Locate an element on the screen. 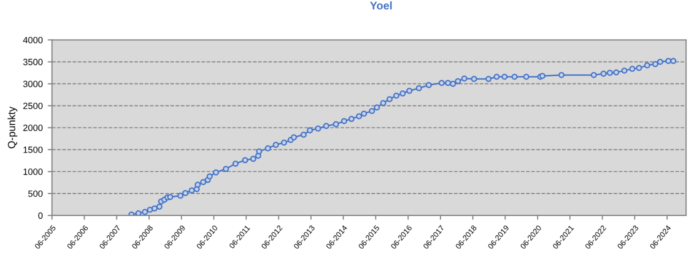 The width and height of the screenshot is (693, 266). y-tick-label: 0 is located at coordinates (40, 215).